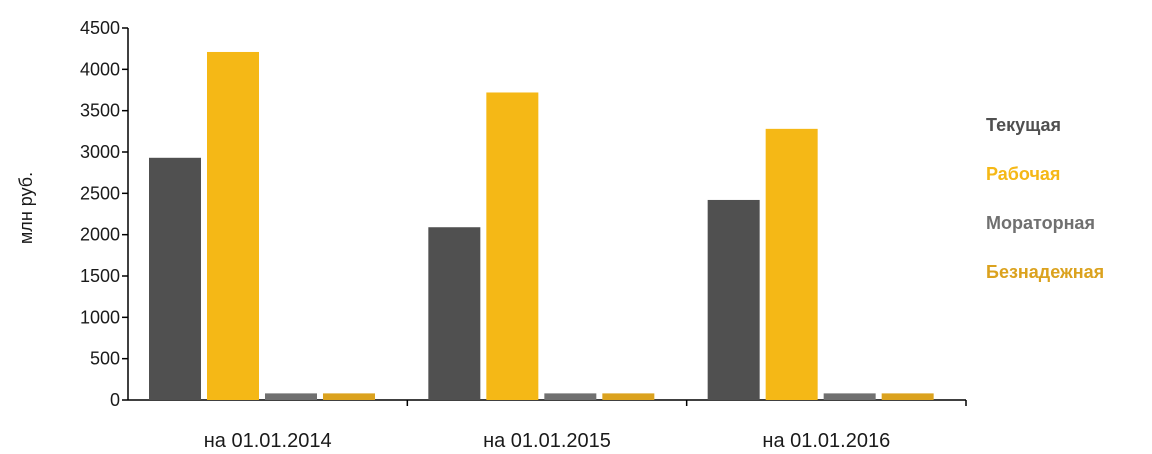 The width and height of the screenshot is (1152, 454). I want to click on legend-item: Мораторная, so click(1040, 223).